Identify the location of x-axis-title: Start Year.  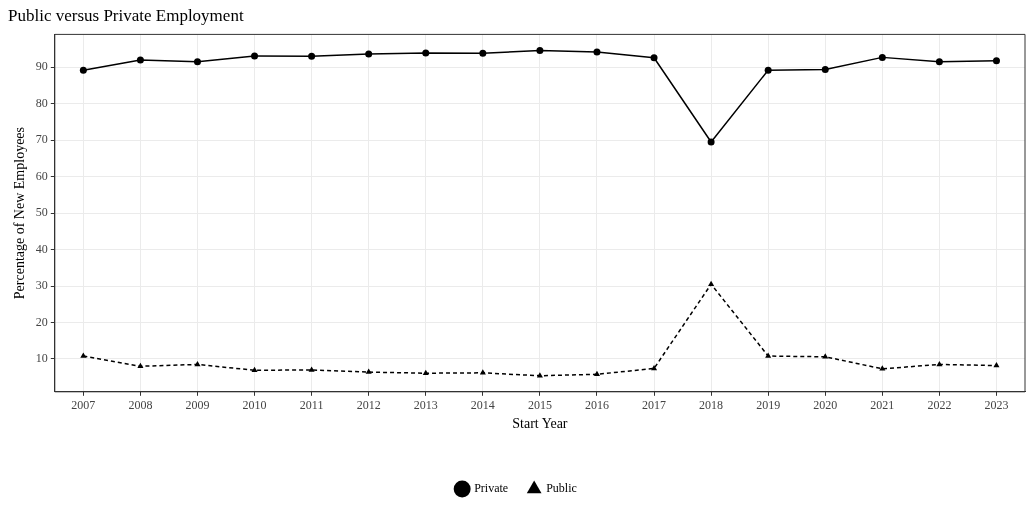
(540, 424).